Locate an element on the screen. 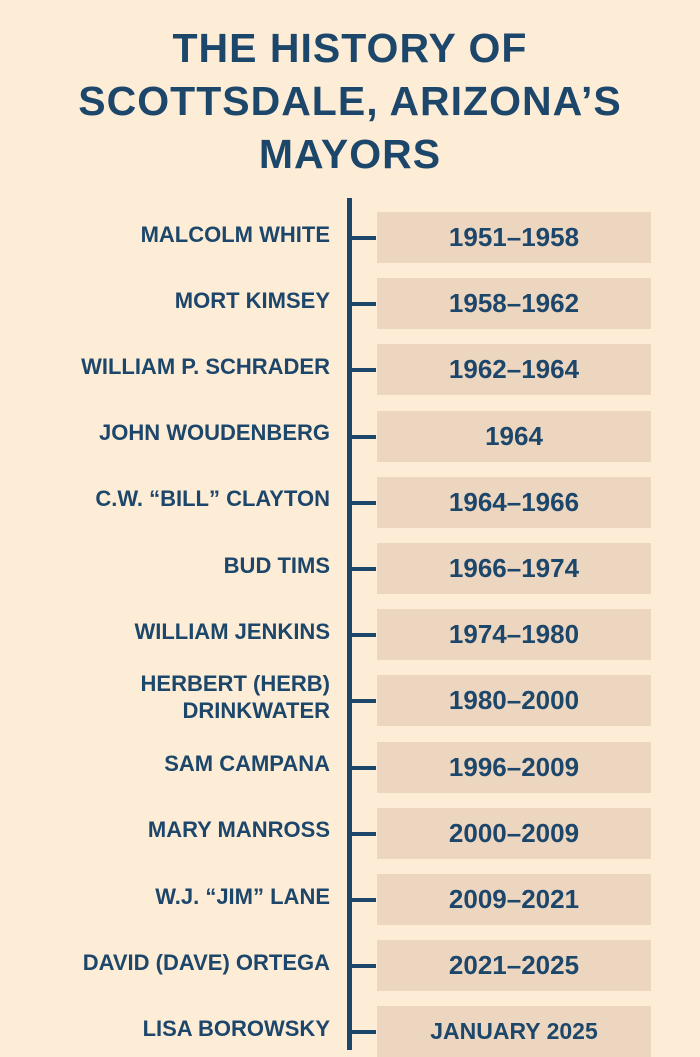 This screenshot has width=700, height=1057. mayor-name: SAM CAMPANA is located at coordinates (247, 764).